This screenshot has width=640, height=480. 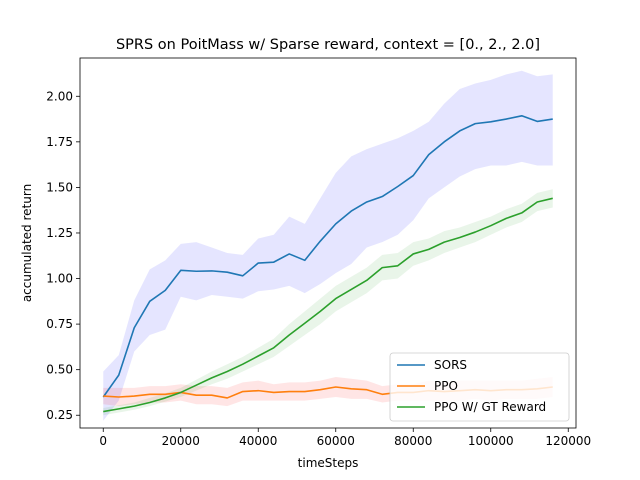 What do you see at coordinates (258, 441) in the screenshot?
I see `x-tick-label: 40000` at bounding box center [258, 441].